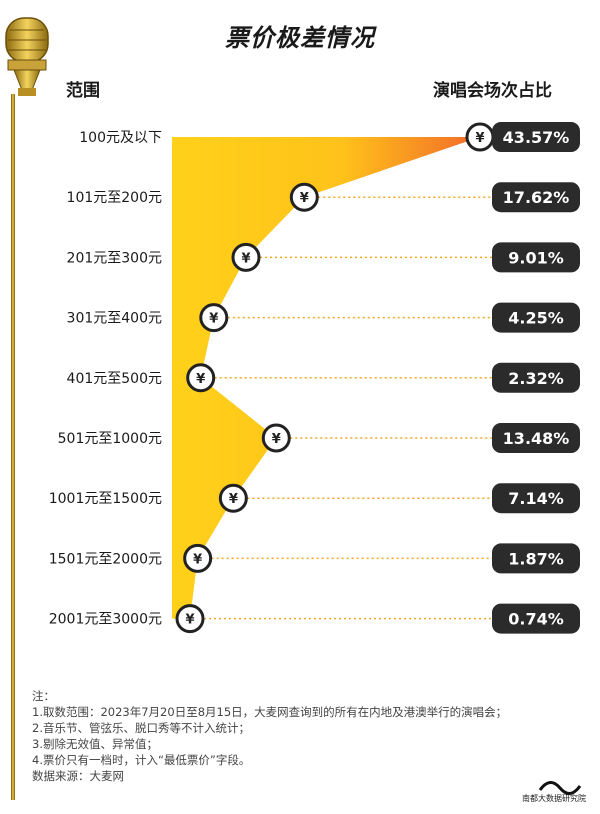 The width and height of the screenshot is (600, 814). I want to click on value-label: 9.01%, so click(536, 257).